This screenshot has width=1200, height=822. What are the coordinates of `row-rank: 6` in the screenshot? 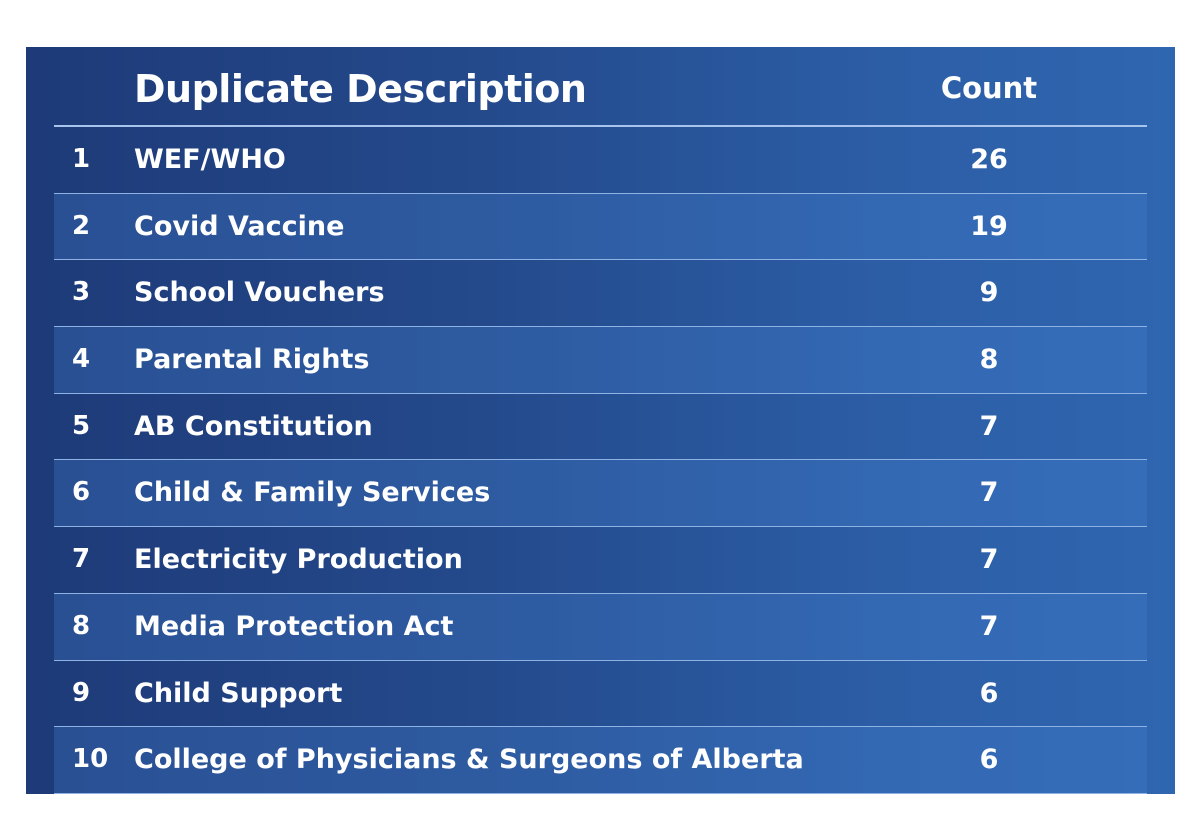 It's located at (81, 492).